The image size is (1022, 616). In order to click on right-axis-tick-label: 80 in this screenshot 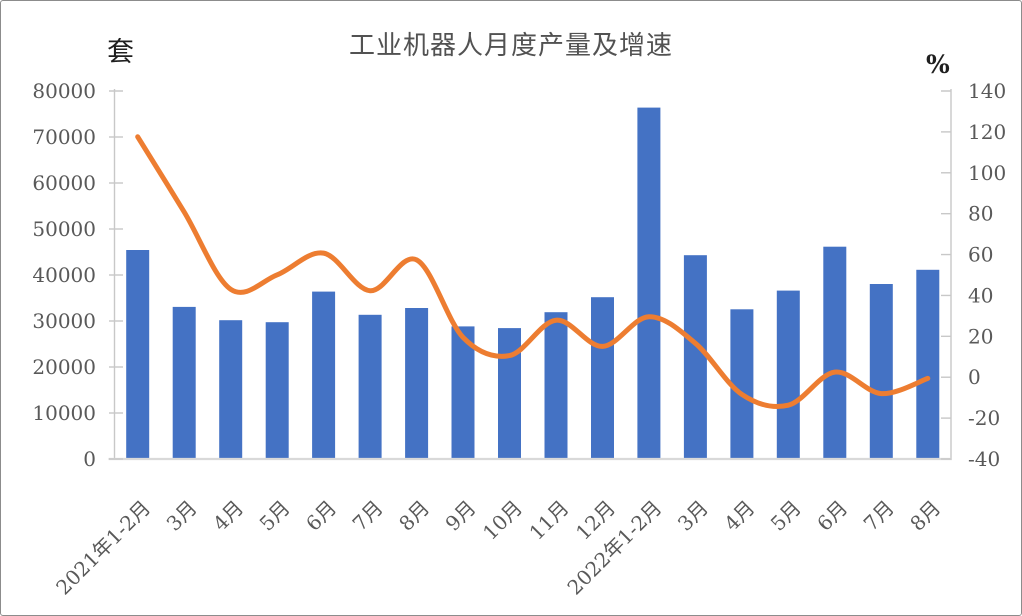, I will do `click(980, 214)`.